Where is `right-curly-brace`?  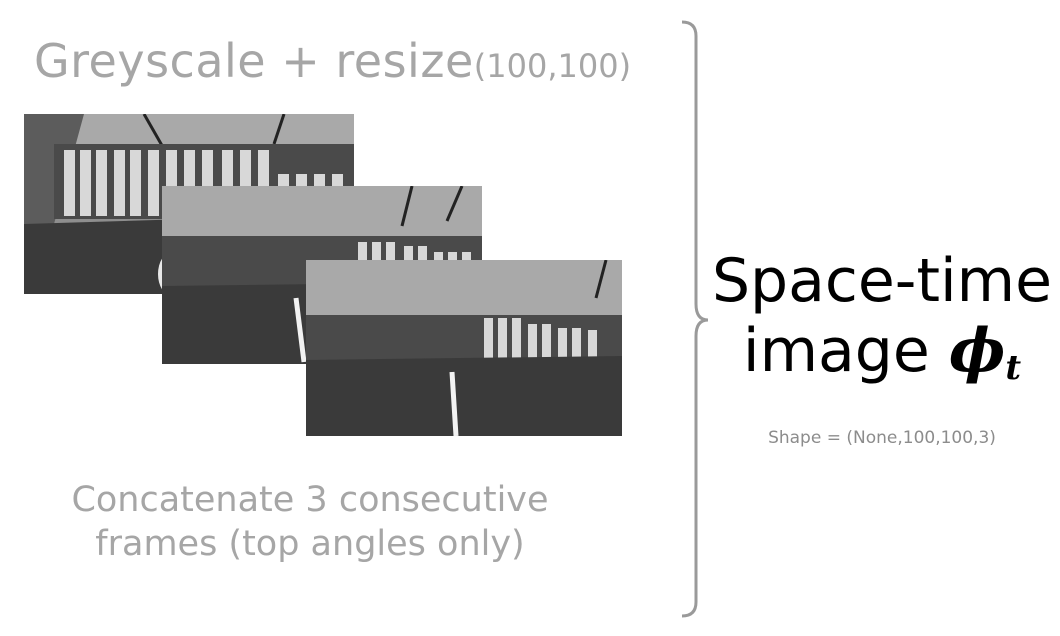
right-curly-brace is located at coordinates (695, 319).